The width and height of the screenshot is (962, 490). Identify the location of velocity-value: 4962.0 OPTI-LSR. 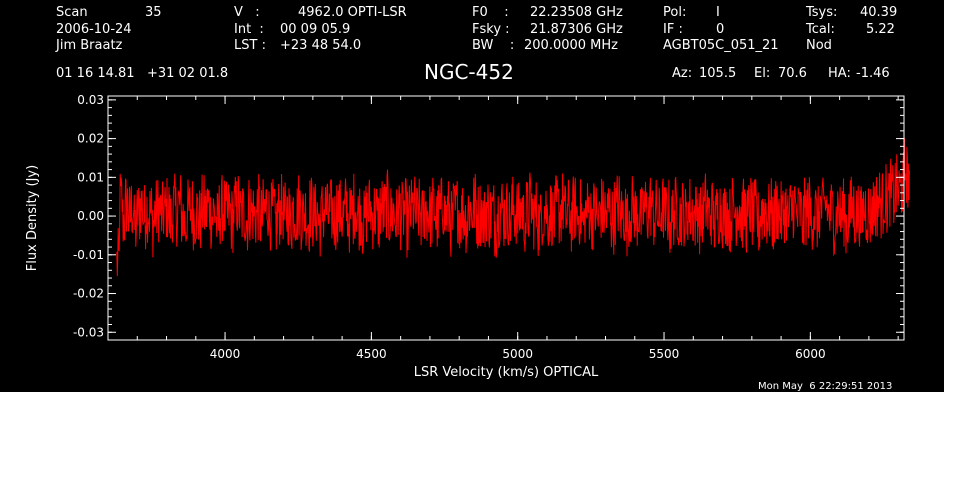
(352, 12).